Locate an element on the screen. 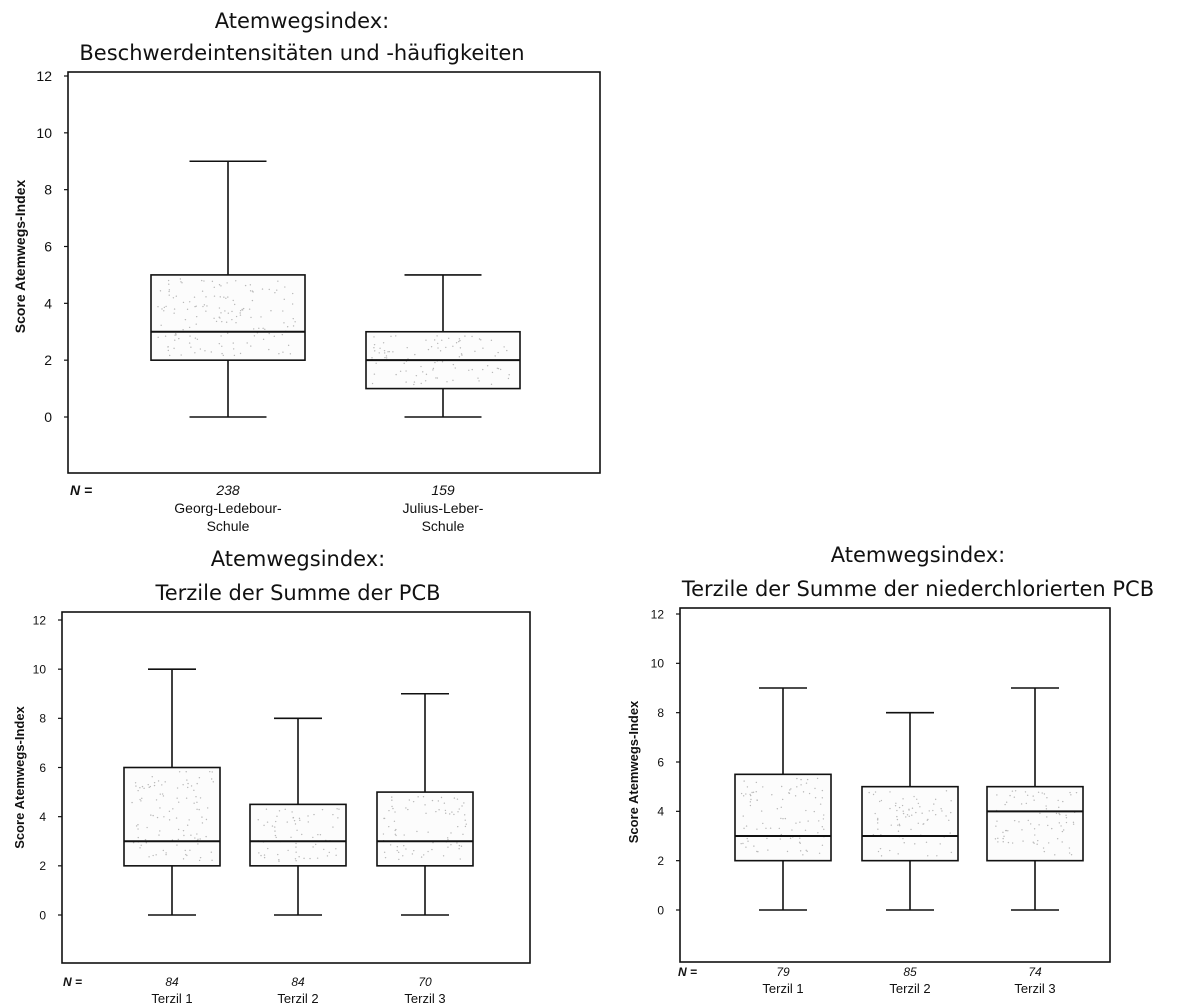 This screenshot has height=1008, width=1188. group-n-value: 84 is located at coordinates (298, 982).